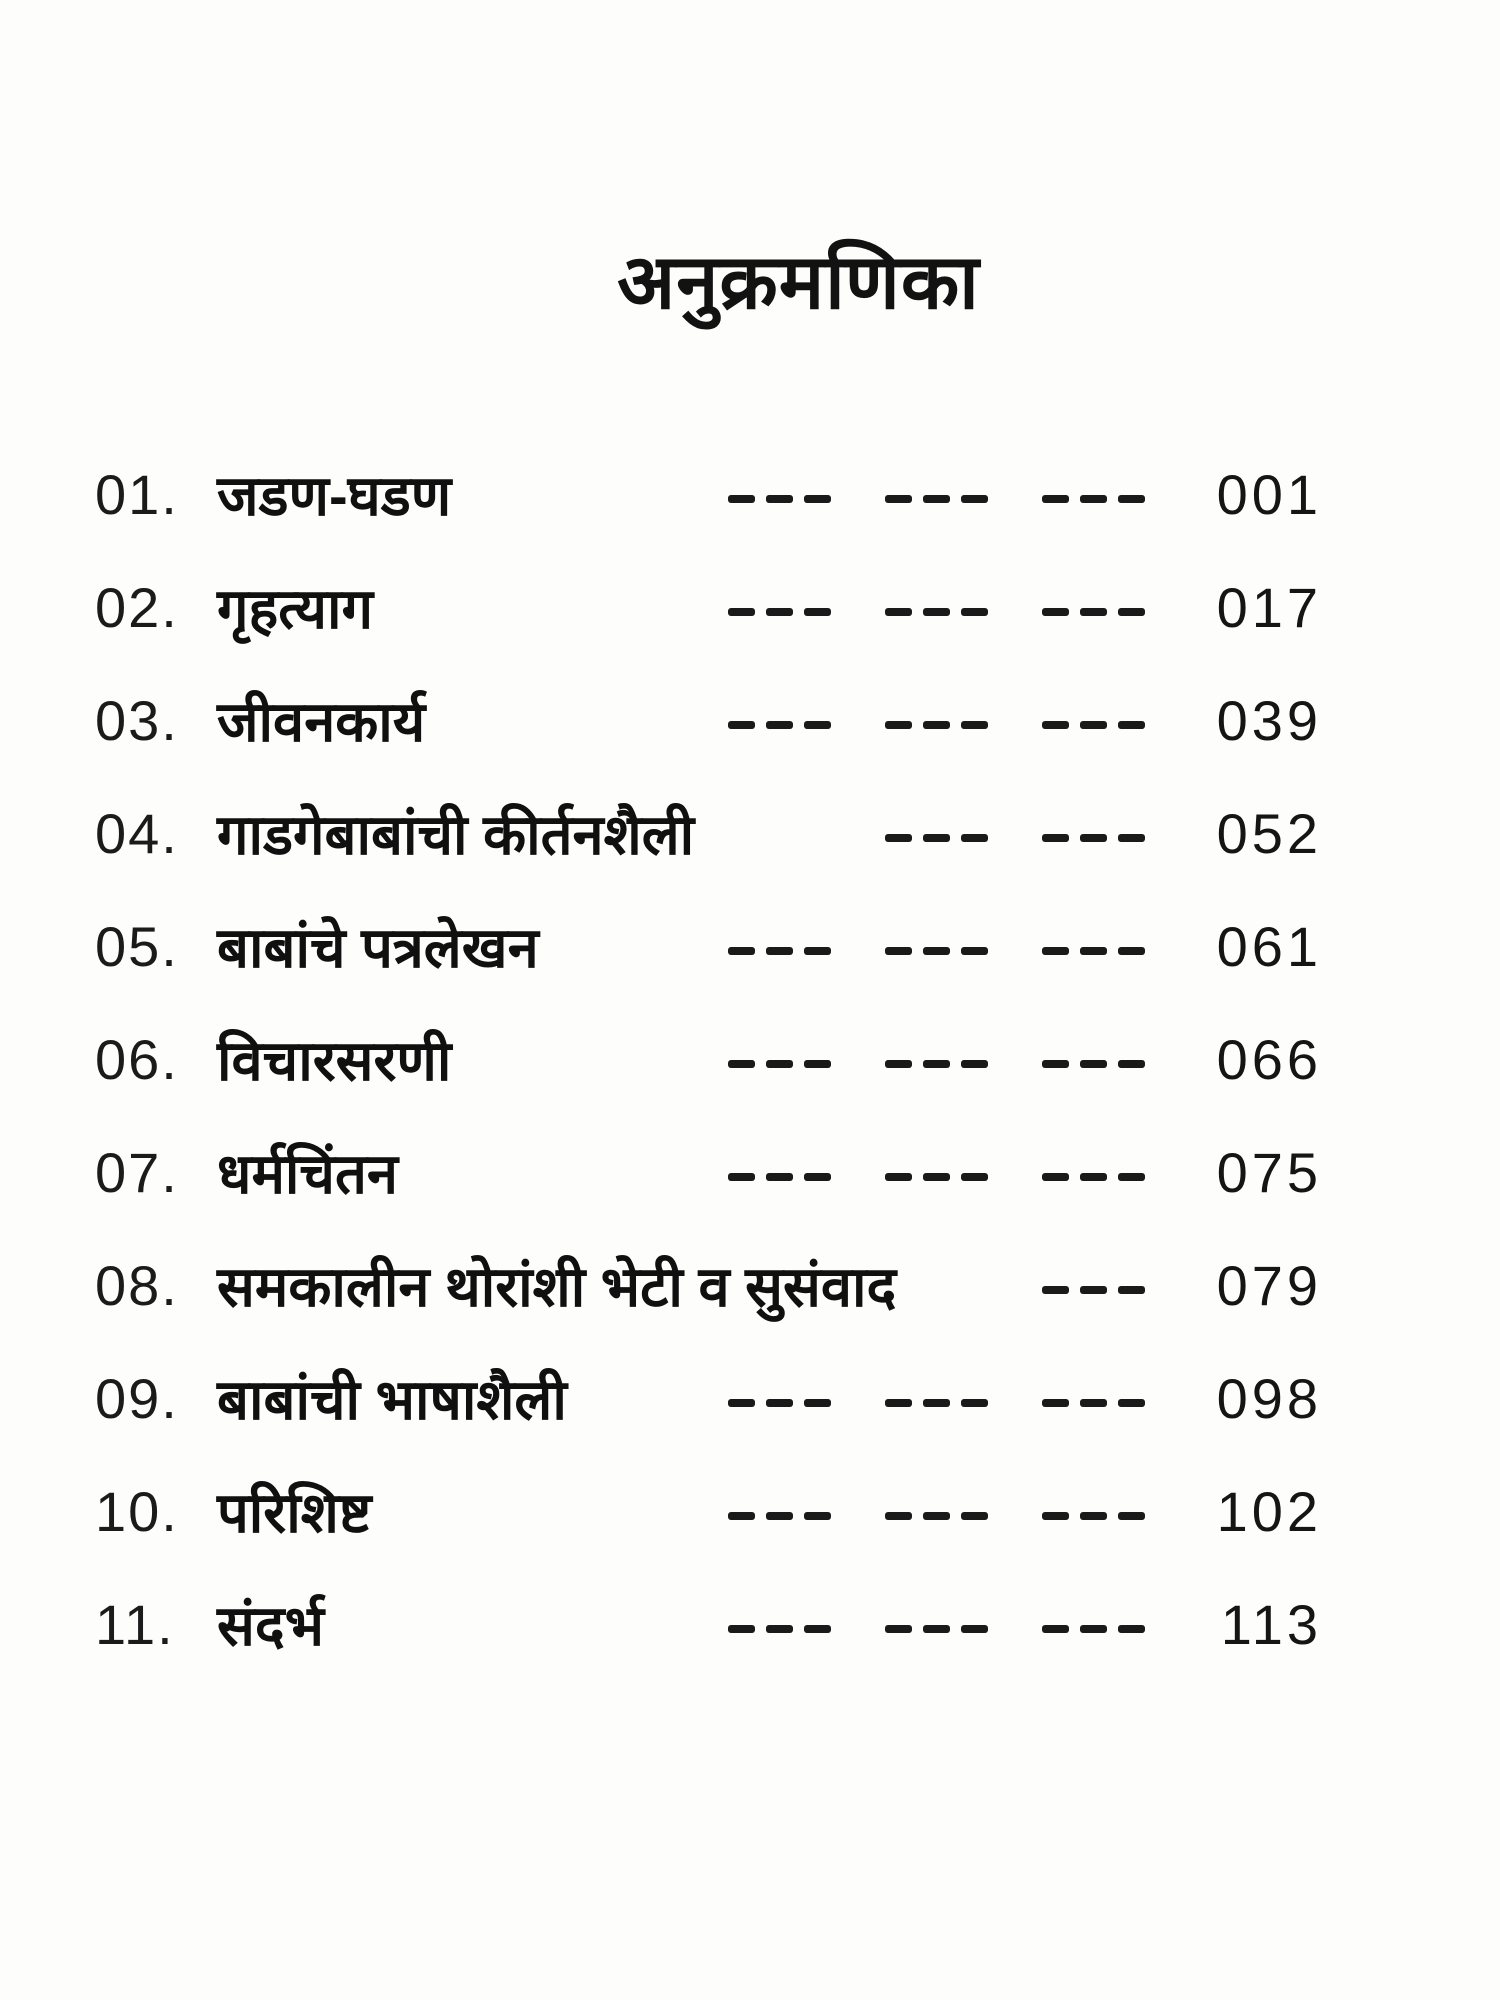 The width and height of the screenshot is (1500, 2000). I want to click on entry-title: बाबांची भाषाशैली, so click(392, 1399).